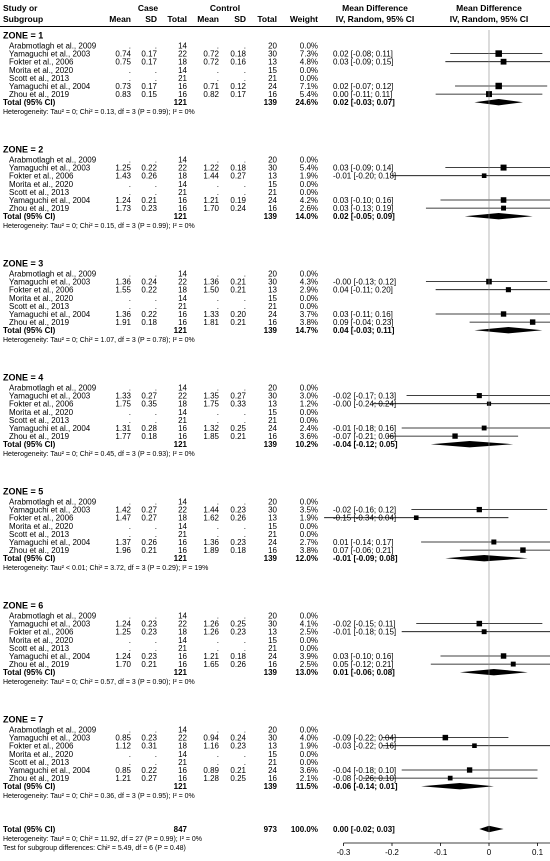 Image resolution: width=550 pixels, height=861 pixels. What do you see at coordinates (149, 94) in the screenshot?
I see `case-sd: 0.15` at bounding box center [149, 94].